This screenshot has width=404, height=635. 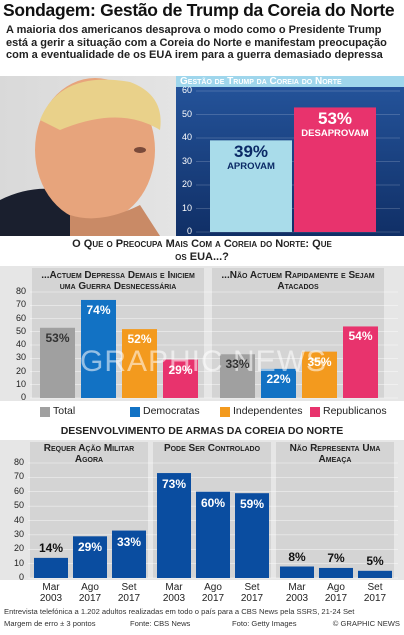 I want to click on value-label: 74%, so click(x=98, y=309).